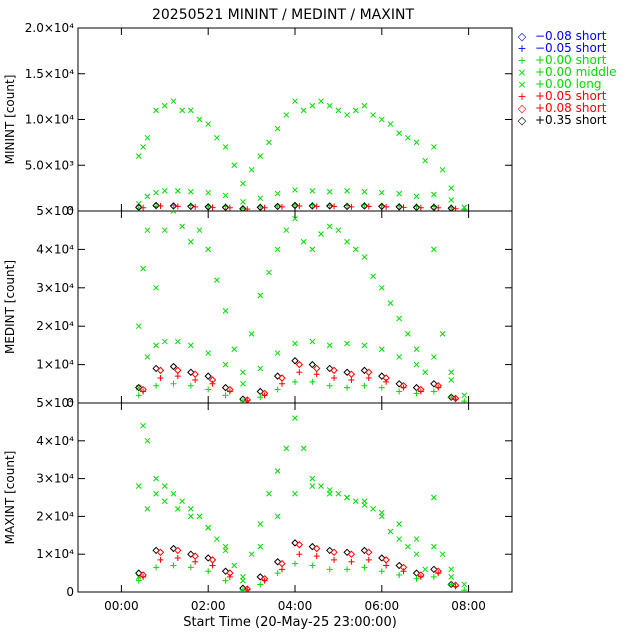 The width and height of the screenshot is (640, 640). I want to click on series-p035, so click(295, 206).